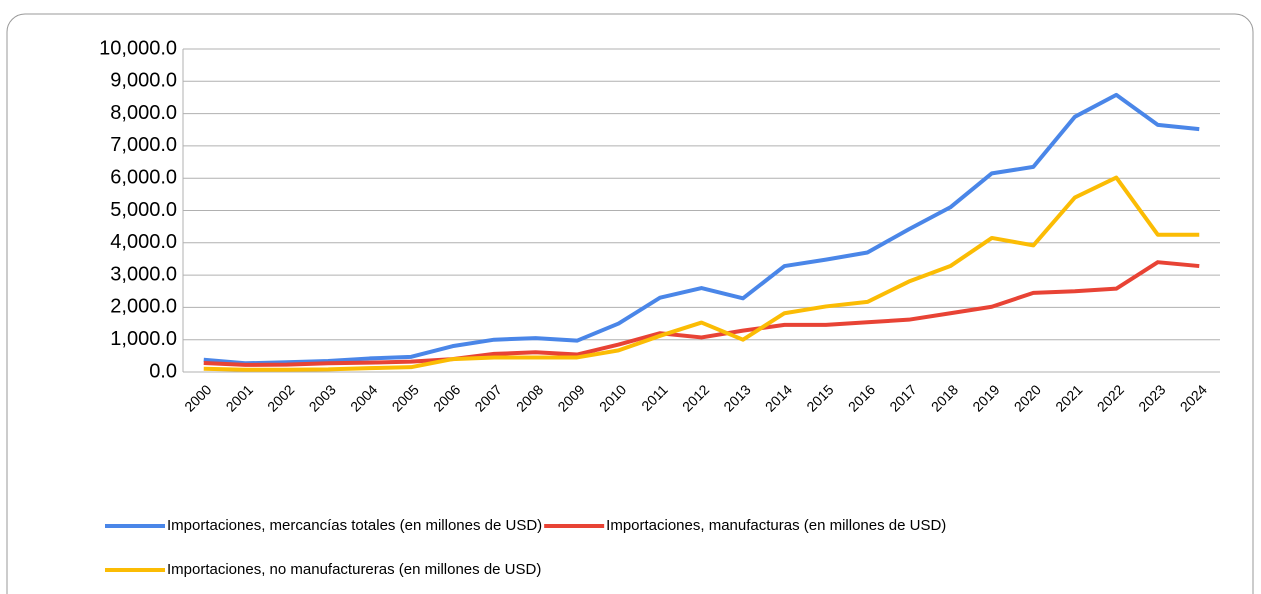 This screenshot has width=1261, height=594. Describe the element at coordinates (143, 339) in the screenshot. I see `y-tick-label: 1,000.0` at that location.